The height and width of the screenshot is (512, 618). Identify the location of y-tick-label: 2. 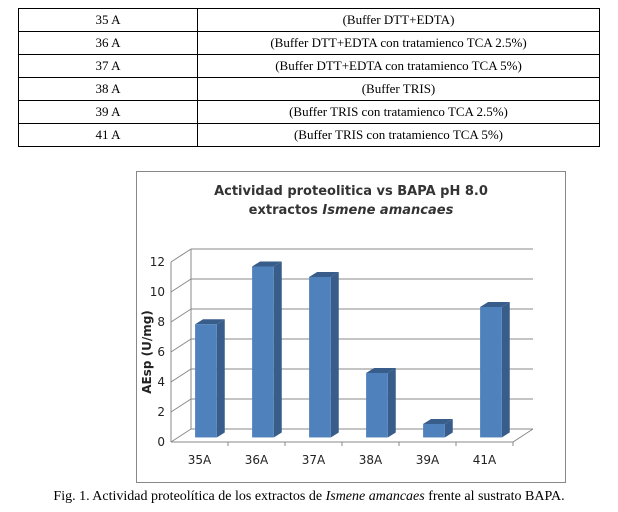
(161, 412).